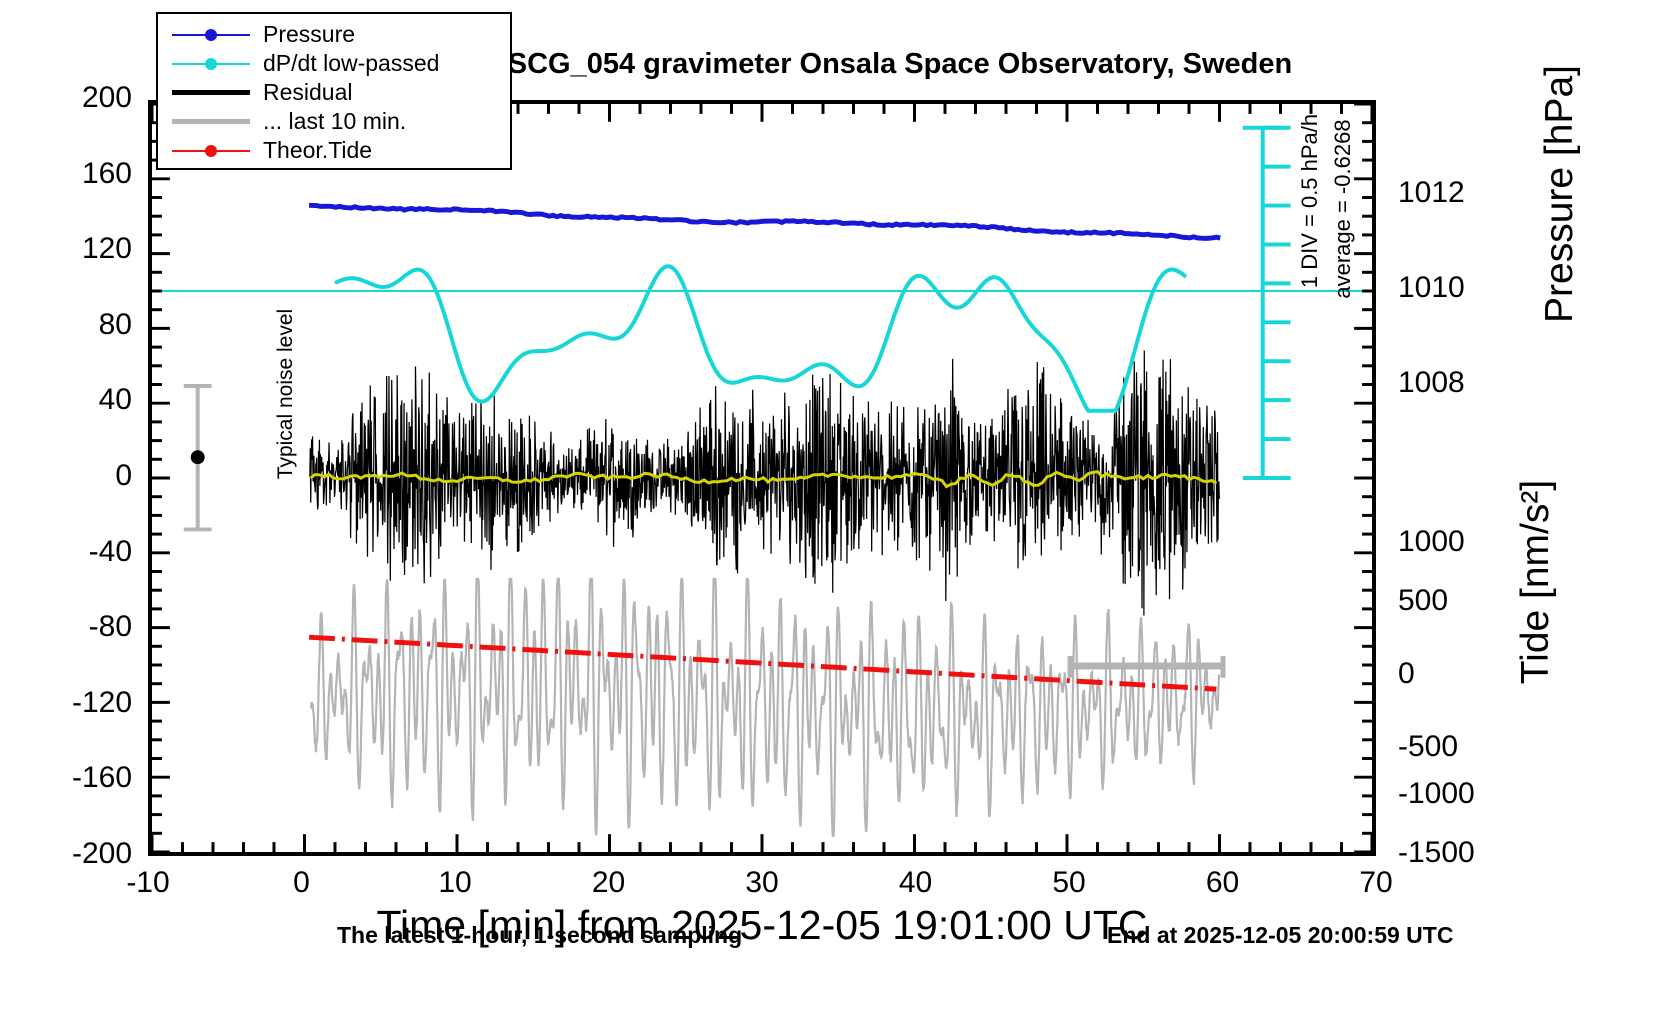 Image resolution: width=1660 pixels, height=1020 pixels. Describe the element at coordinates (1342, 209) in the screenshot. I see `average-value-label: average = -0.6268` at that location.